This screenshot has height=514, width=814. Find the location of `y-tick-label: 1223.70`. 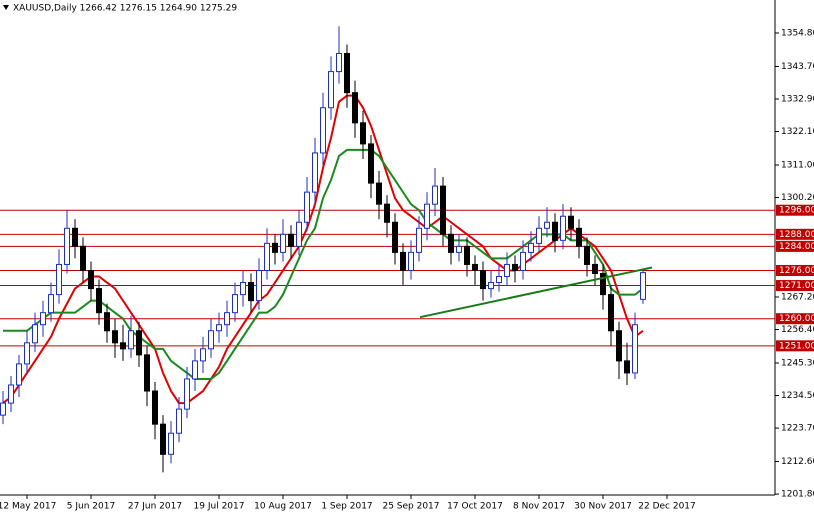

y-tick-label: 1223.70 is located at coordinates (797, 429).